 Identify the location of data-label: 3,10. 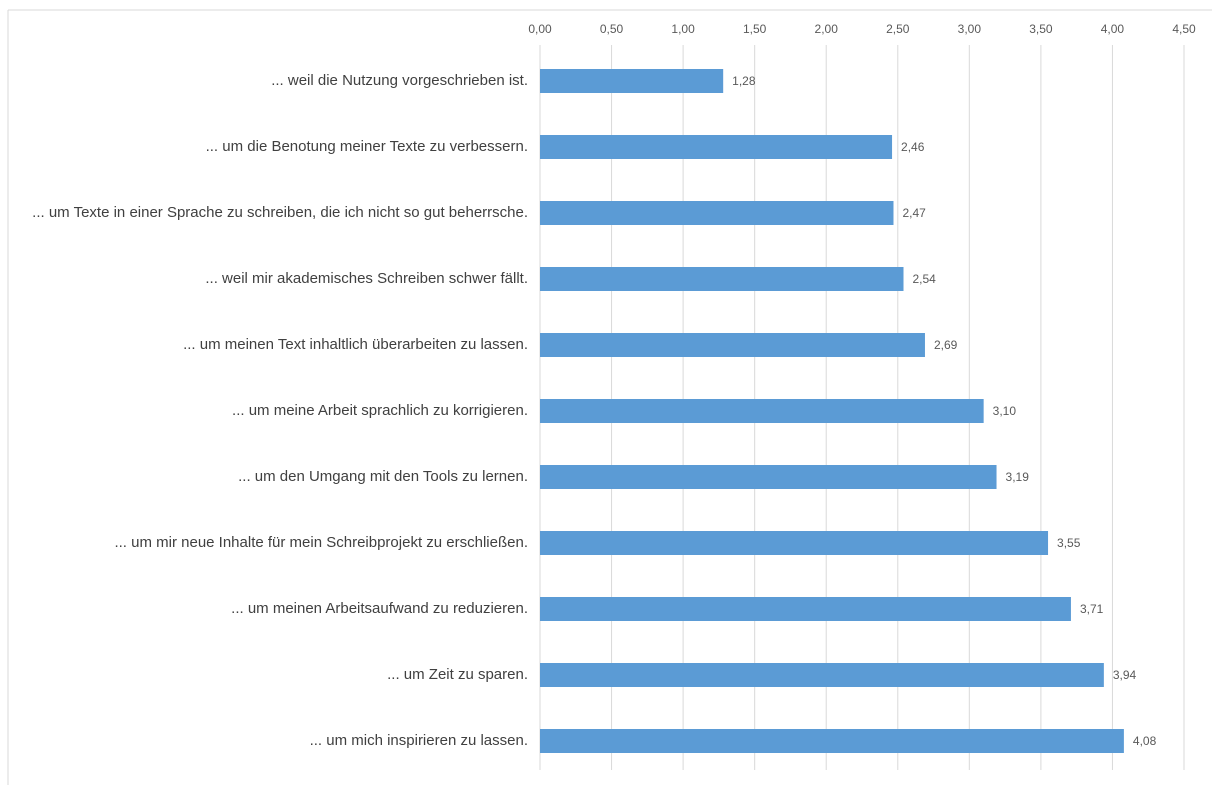
(1005, 411).